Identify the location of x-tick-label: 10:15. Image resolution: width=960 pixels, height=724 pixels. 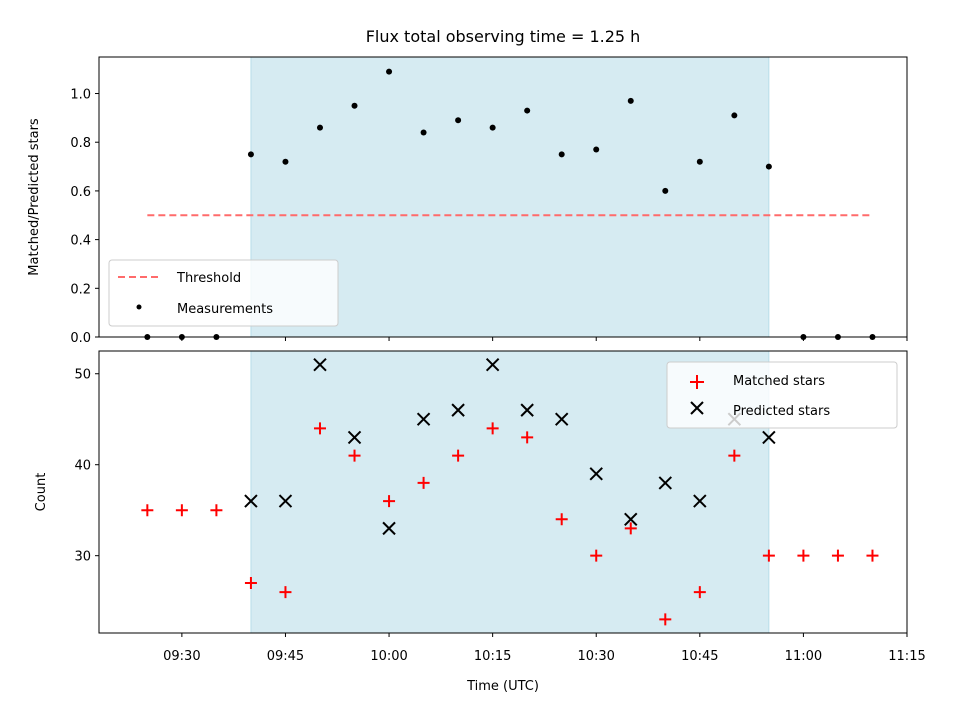
(492, 656).